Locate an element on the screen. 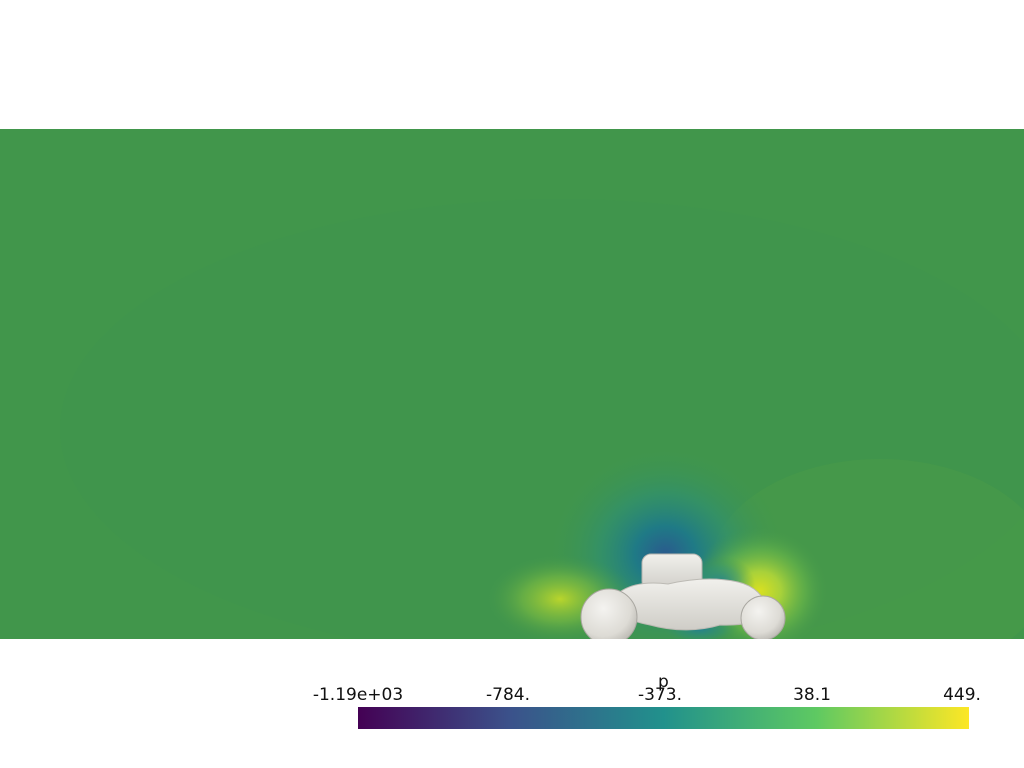  vehicle-model is located at coordinates (683, 596).